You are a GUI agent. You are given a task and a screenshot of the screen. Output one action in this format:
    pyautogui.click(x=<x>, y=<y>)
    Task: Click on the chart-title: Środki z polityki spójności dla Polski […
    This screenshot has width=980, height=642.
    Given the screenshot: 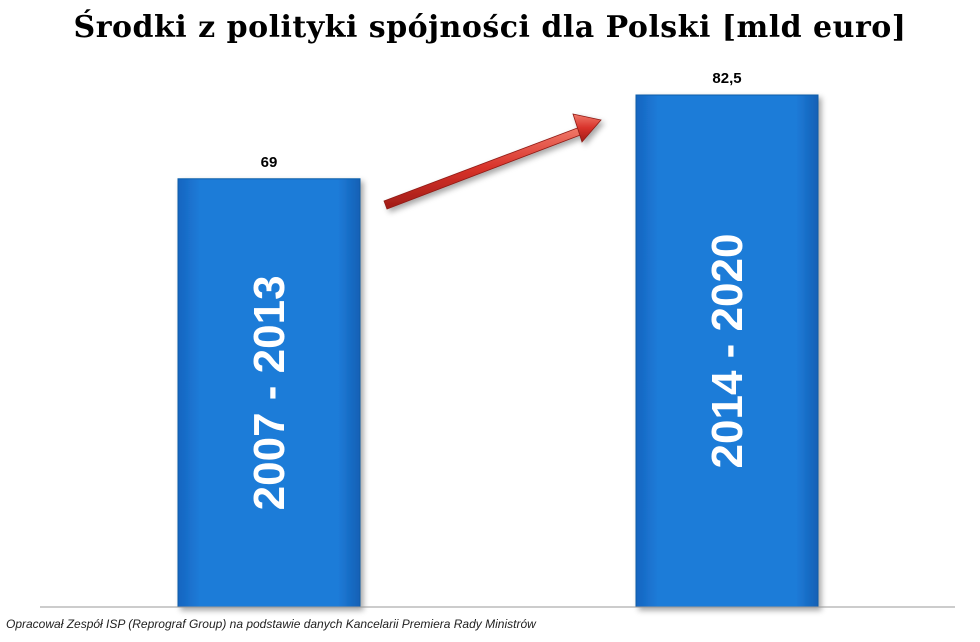 What is the action you would take?
    pyautogui.click(x=490, y=27)
    